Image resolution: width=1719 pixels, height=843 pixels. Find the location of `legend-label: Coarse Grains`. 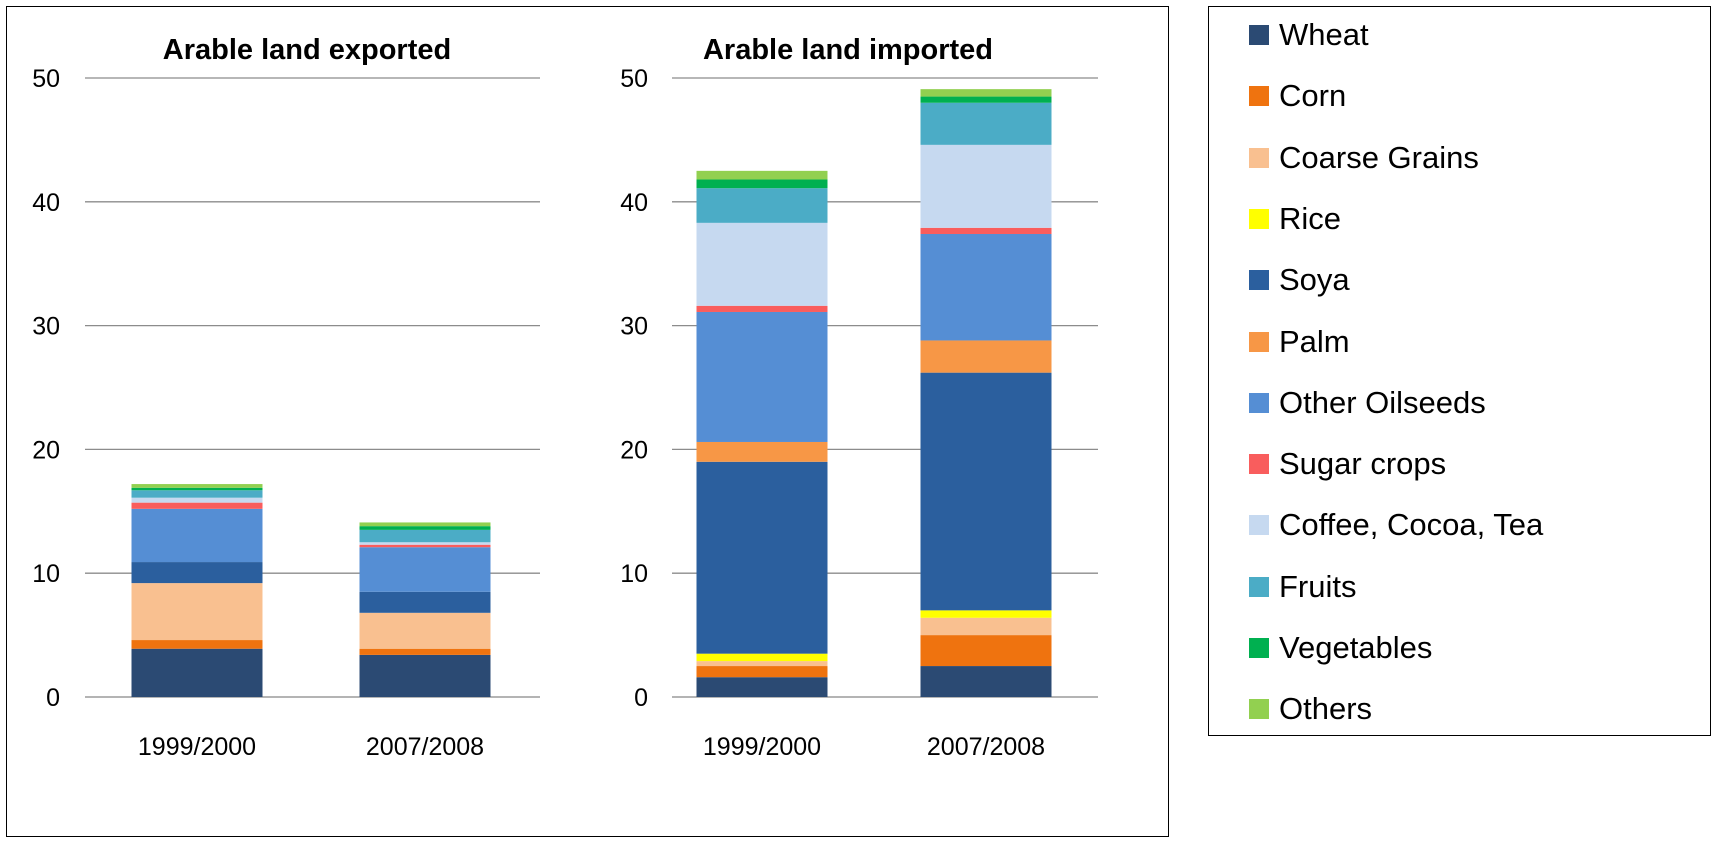

legend-label: Coarse Grains is located at coordinates (1379, 157).